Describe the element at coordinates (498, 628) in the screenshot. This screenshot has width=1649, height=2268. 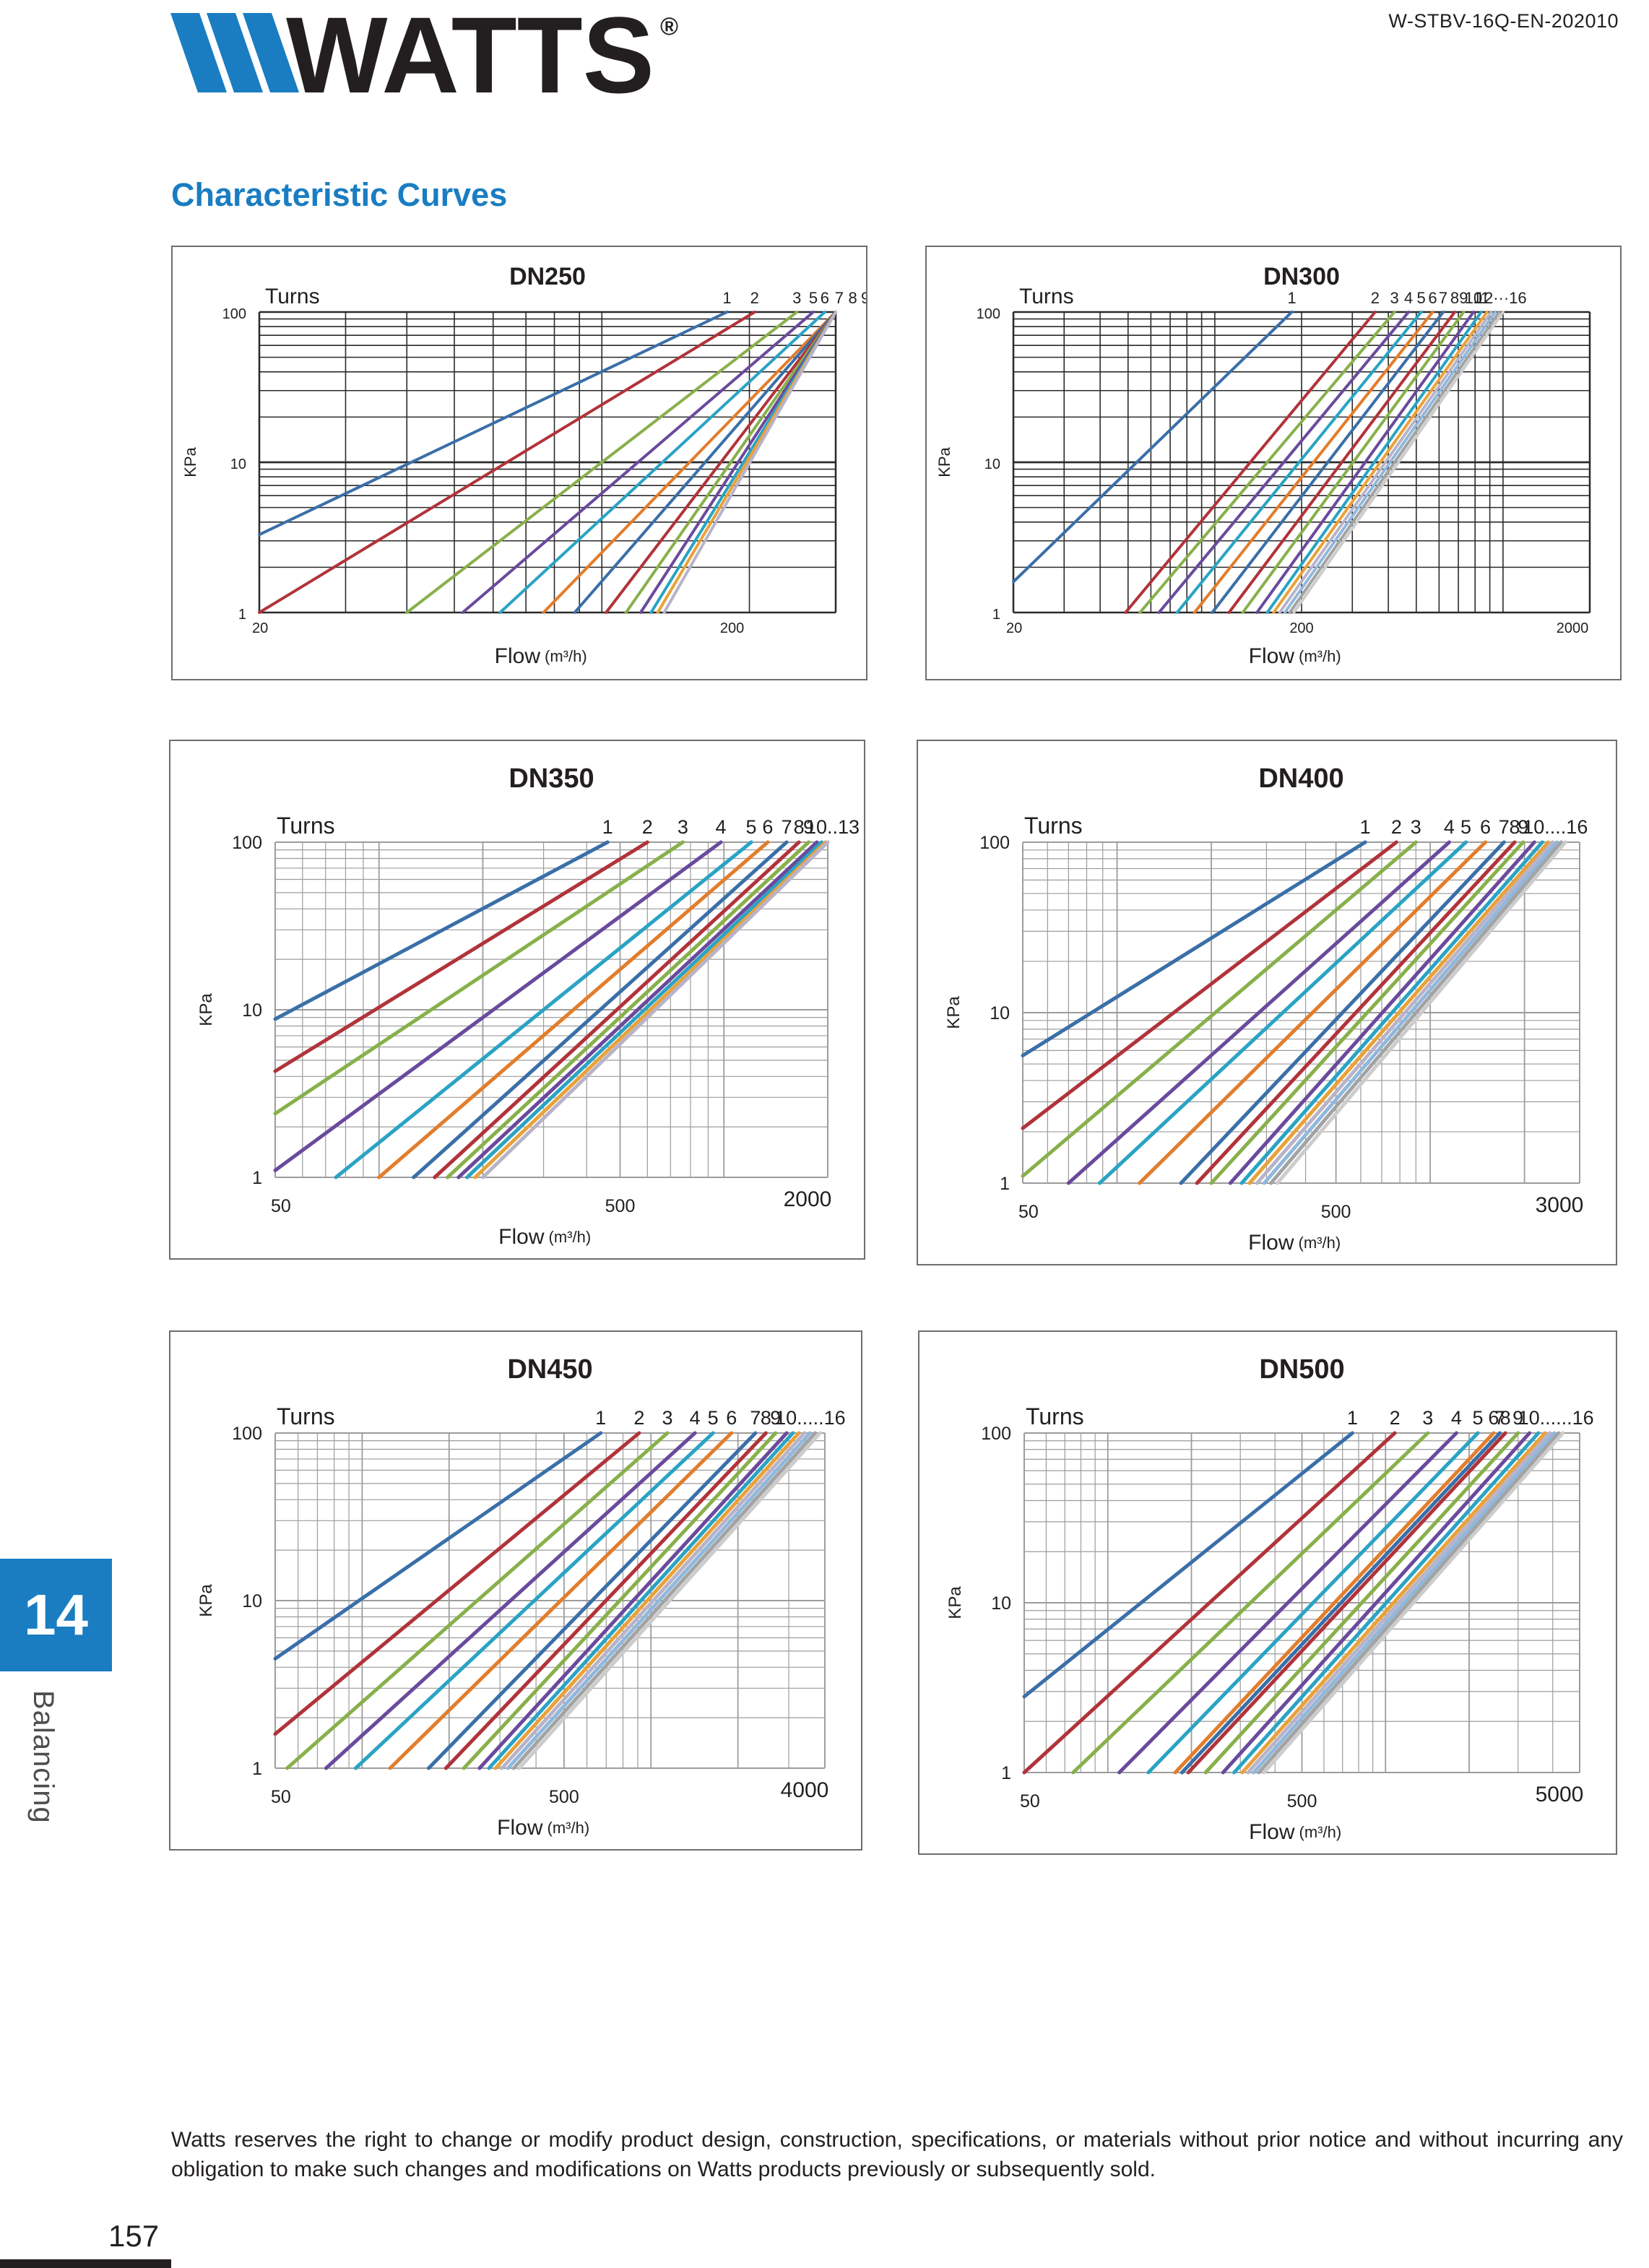
I see `x-tick-labels: 20 200` at that location.